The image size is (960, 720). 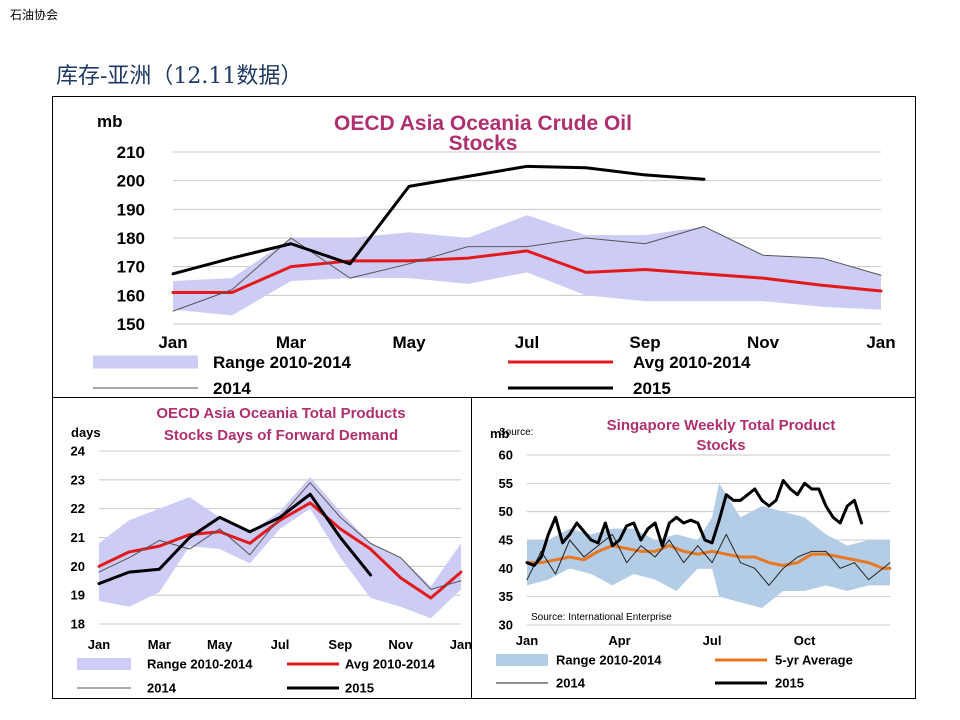 What do you see at coordinates (131, 152) in the screenshot?
I see `y-tick-label: 210` at bounding box center [131, 152].